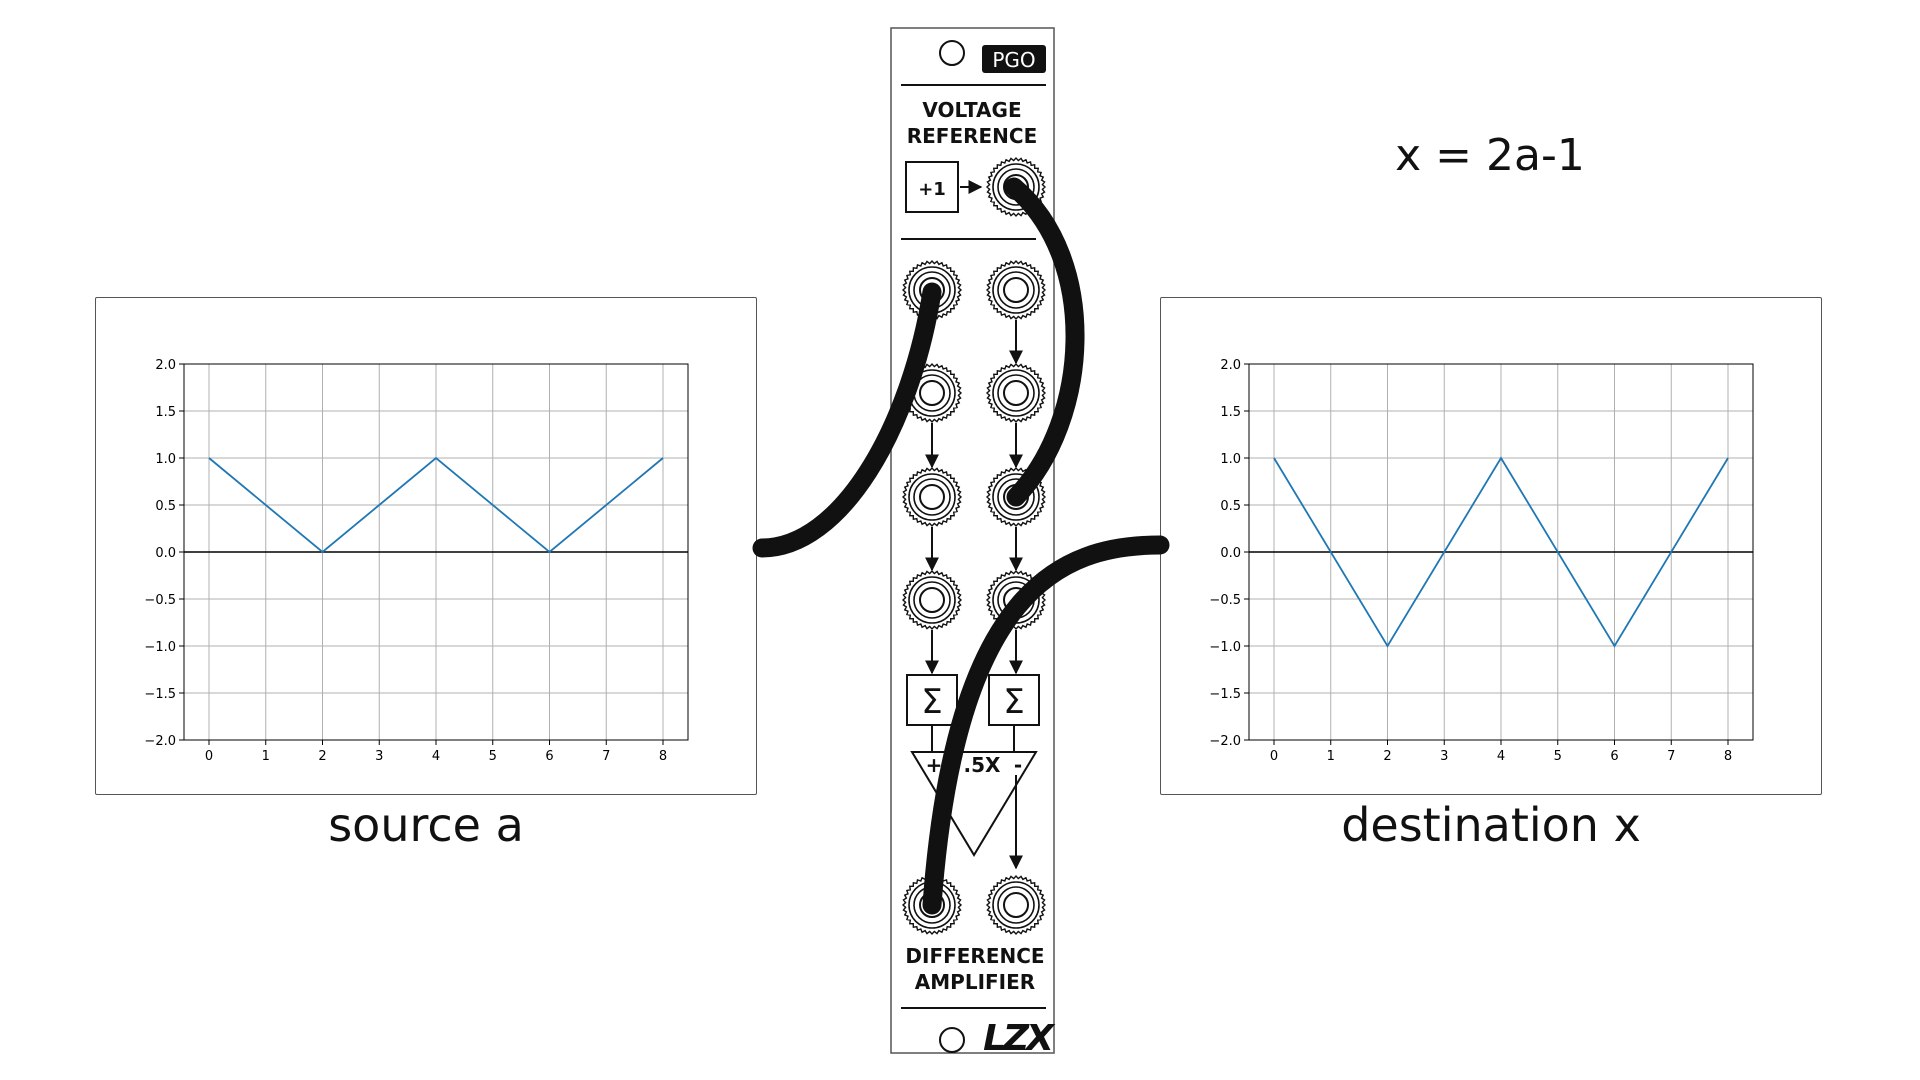  Describe the element at coordinates (1491, 825) in the screenshot. I see `destination-caption: destination x` at that location.